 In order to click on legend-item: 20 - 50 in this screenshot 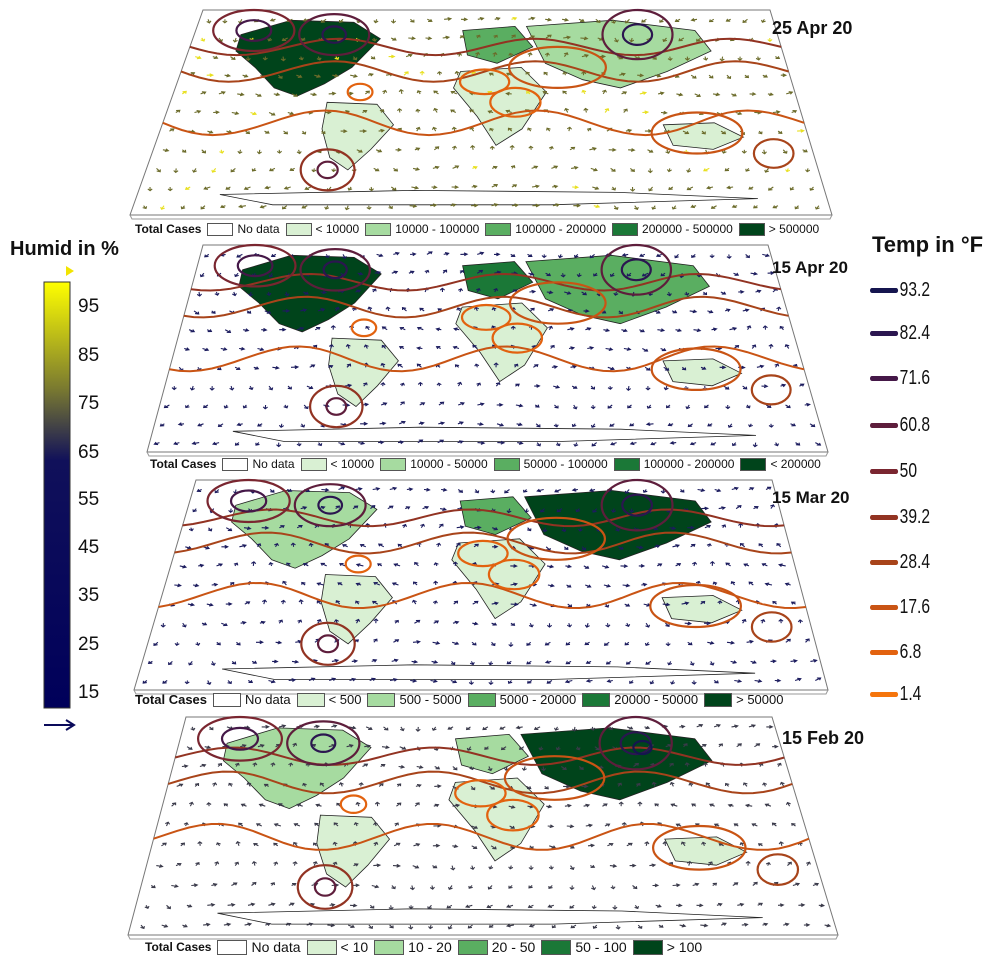, I will do `click(496, 947)`.